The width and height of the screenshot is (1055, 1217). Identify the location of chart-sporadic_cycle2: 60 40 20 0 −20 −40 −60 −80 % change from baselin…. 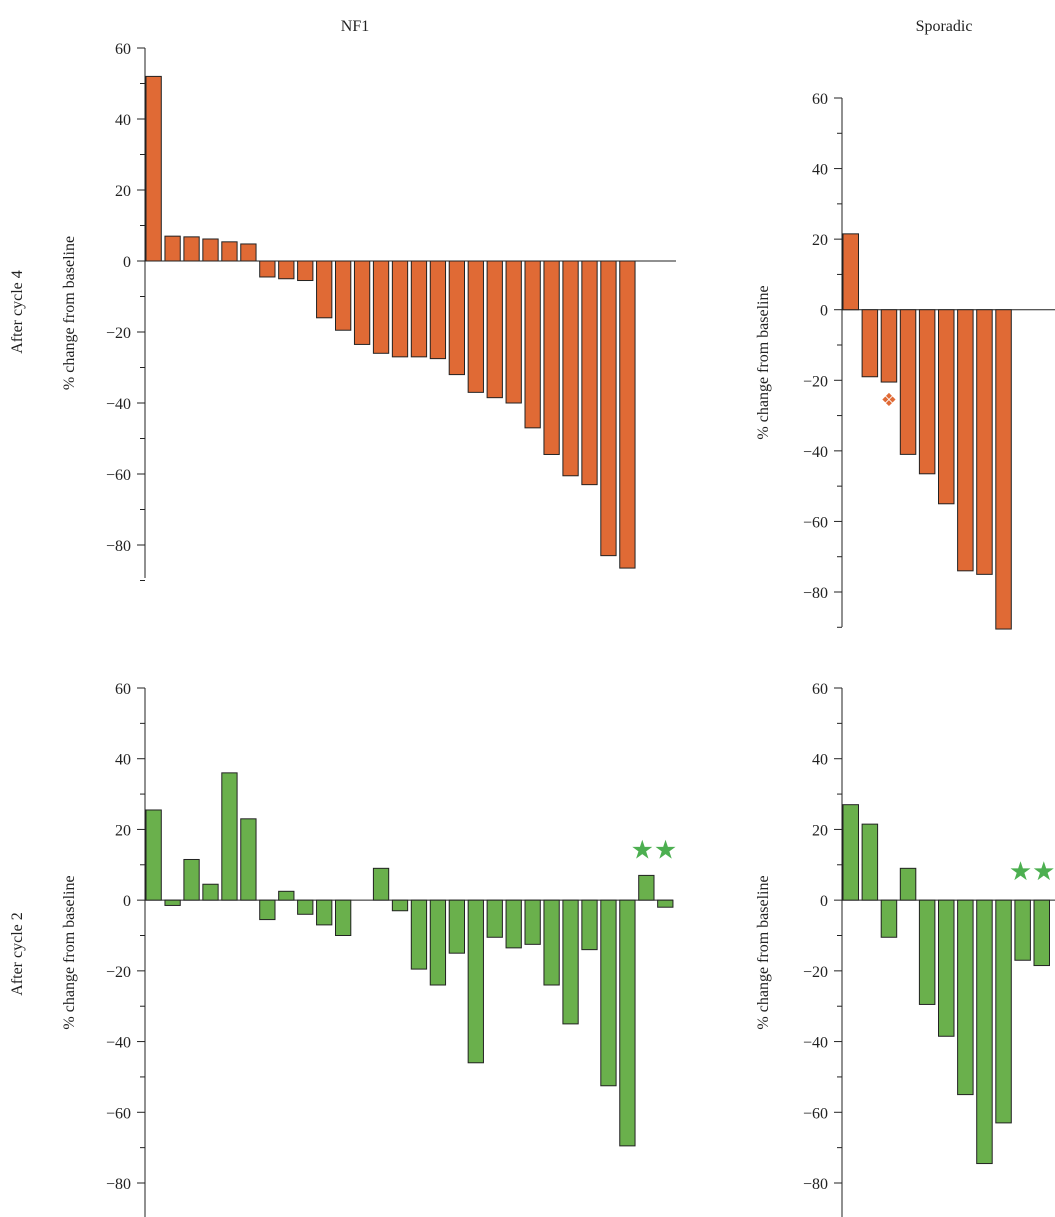
(905, 949).